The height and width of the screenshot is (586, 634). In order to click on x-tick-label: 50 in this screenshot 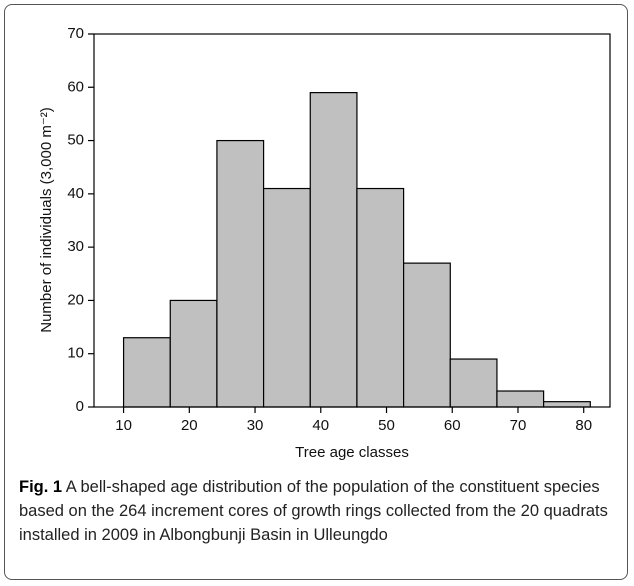, I will do `click(386, 425)`.